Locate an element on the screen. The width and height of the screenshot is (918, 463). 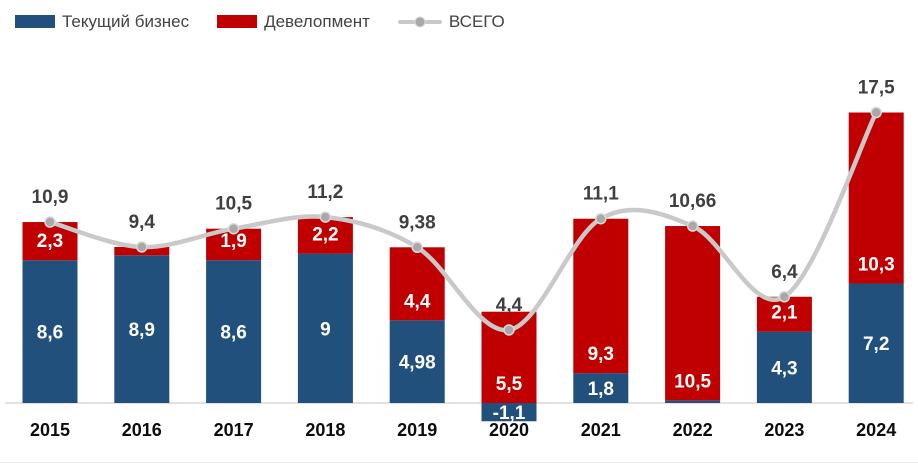
legend-swatch-development is located at coordinates (237, 21).